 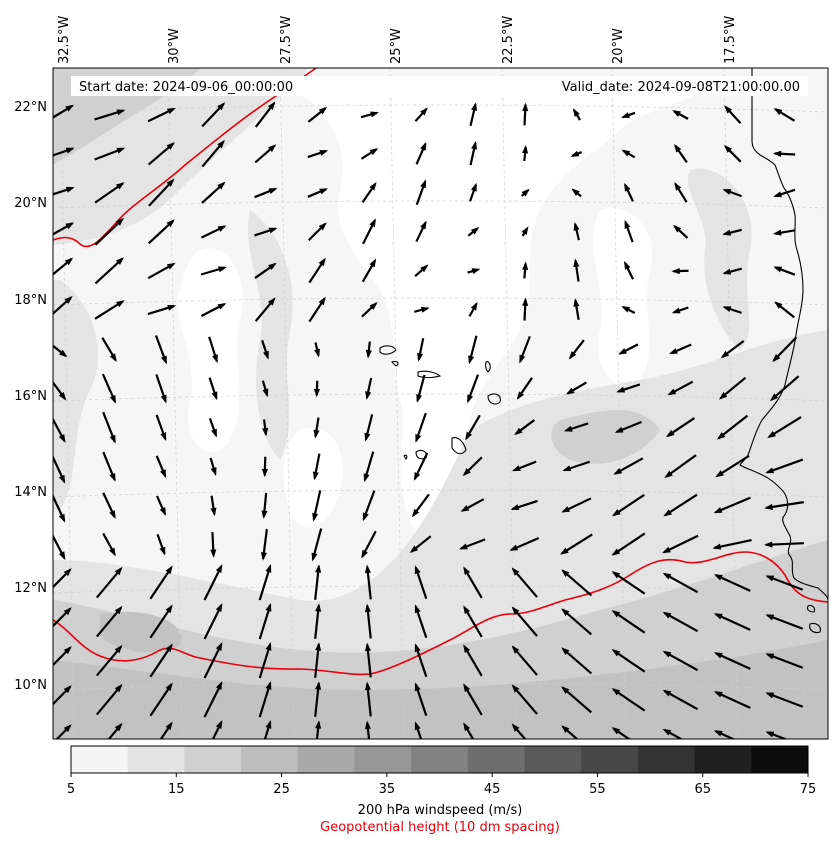 What do you see at coordinates (387, 789) in the screenshot?
I see `colorbar-tick-label: 35` at bounding box center [387, 789].